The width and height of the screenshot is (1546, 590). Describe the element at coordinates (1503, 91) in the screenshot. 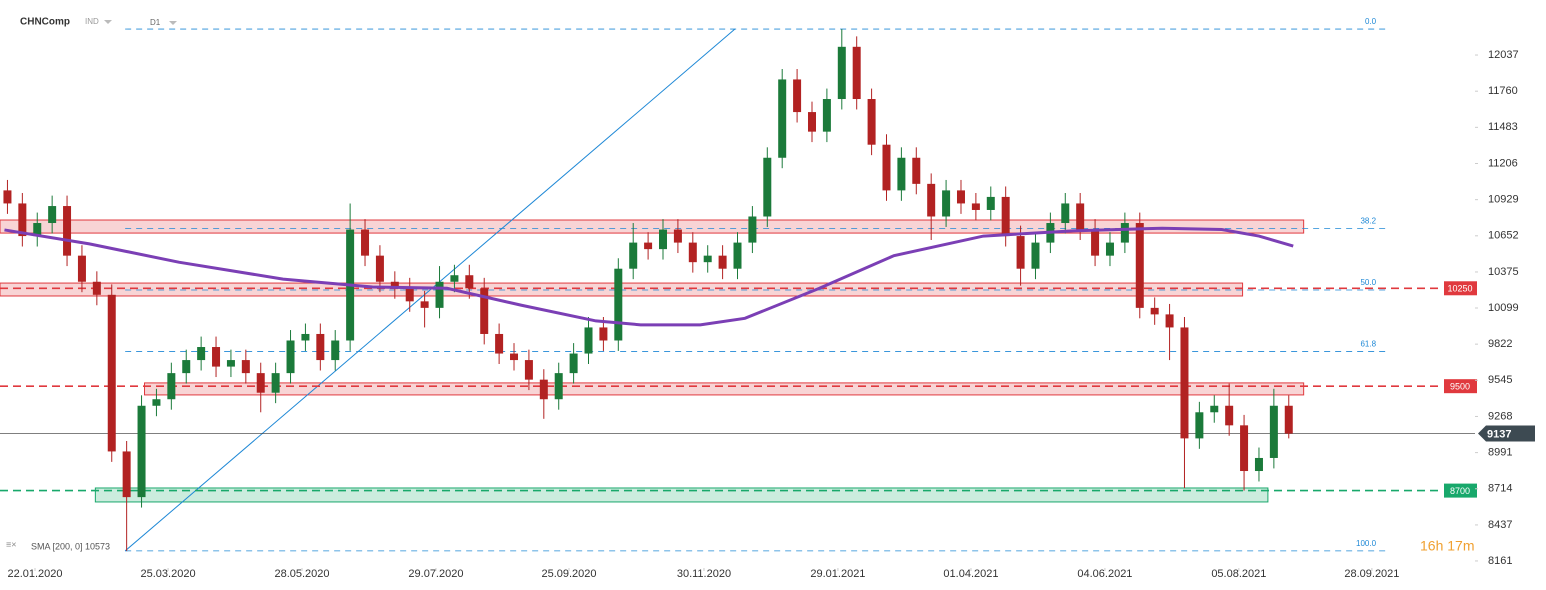

I see `y-tick-label: 11760` at that location.